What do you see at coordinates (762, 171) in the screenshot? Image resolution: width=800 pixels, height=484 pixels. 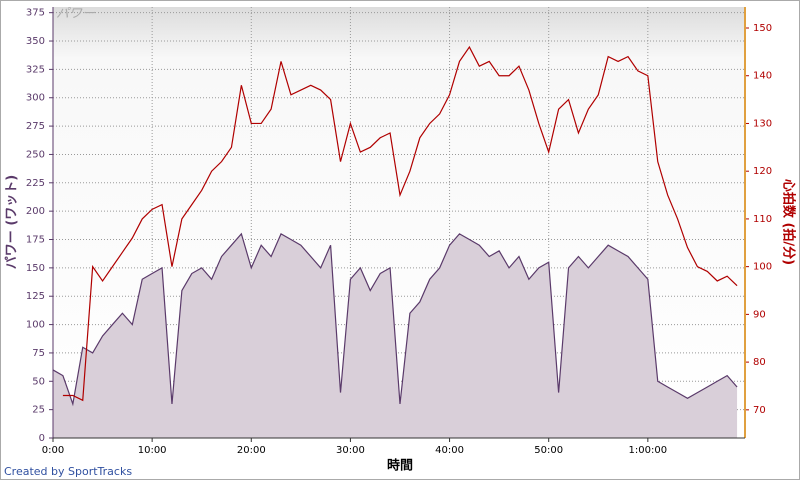 I see `y2-tick-label: 120` at bounding box center [762, 171].